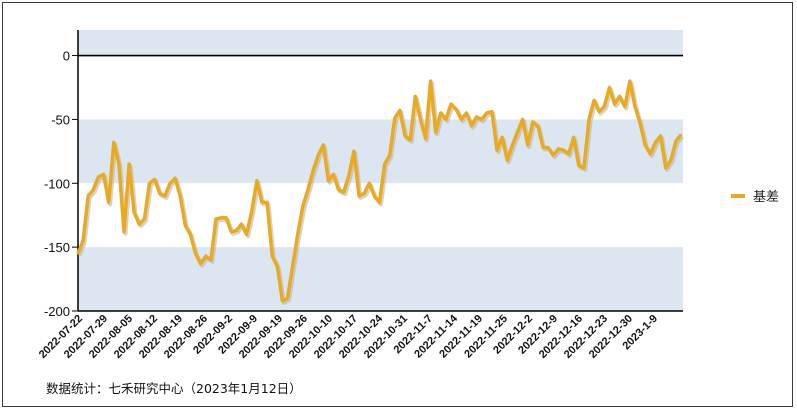 This screenshot has height=411, width=797. What do you see at coordinates (57, 311) in the screenshot?
I see `y-tick-label: -200` at bounding box center [57, 311].